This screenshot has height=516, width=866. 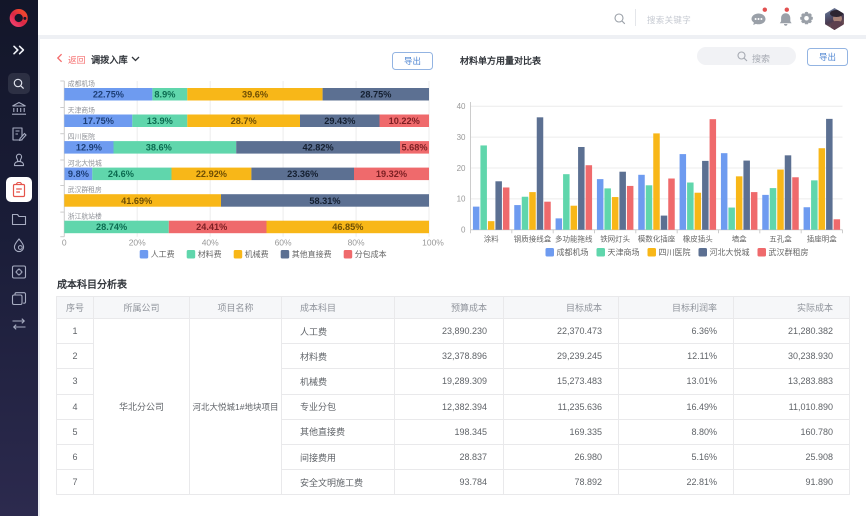 What do you see at coordinates (491, 238) in the screenshot?
I see `svg-text: 涂料` at bounding box center [491, 238].